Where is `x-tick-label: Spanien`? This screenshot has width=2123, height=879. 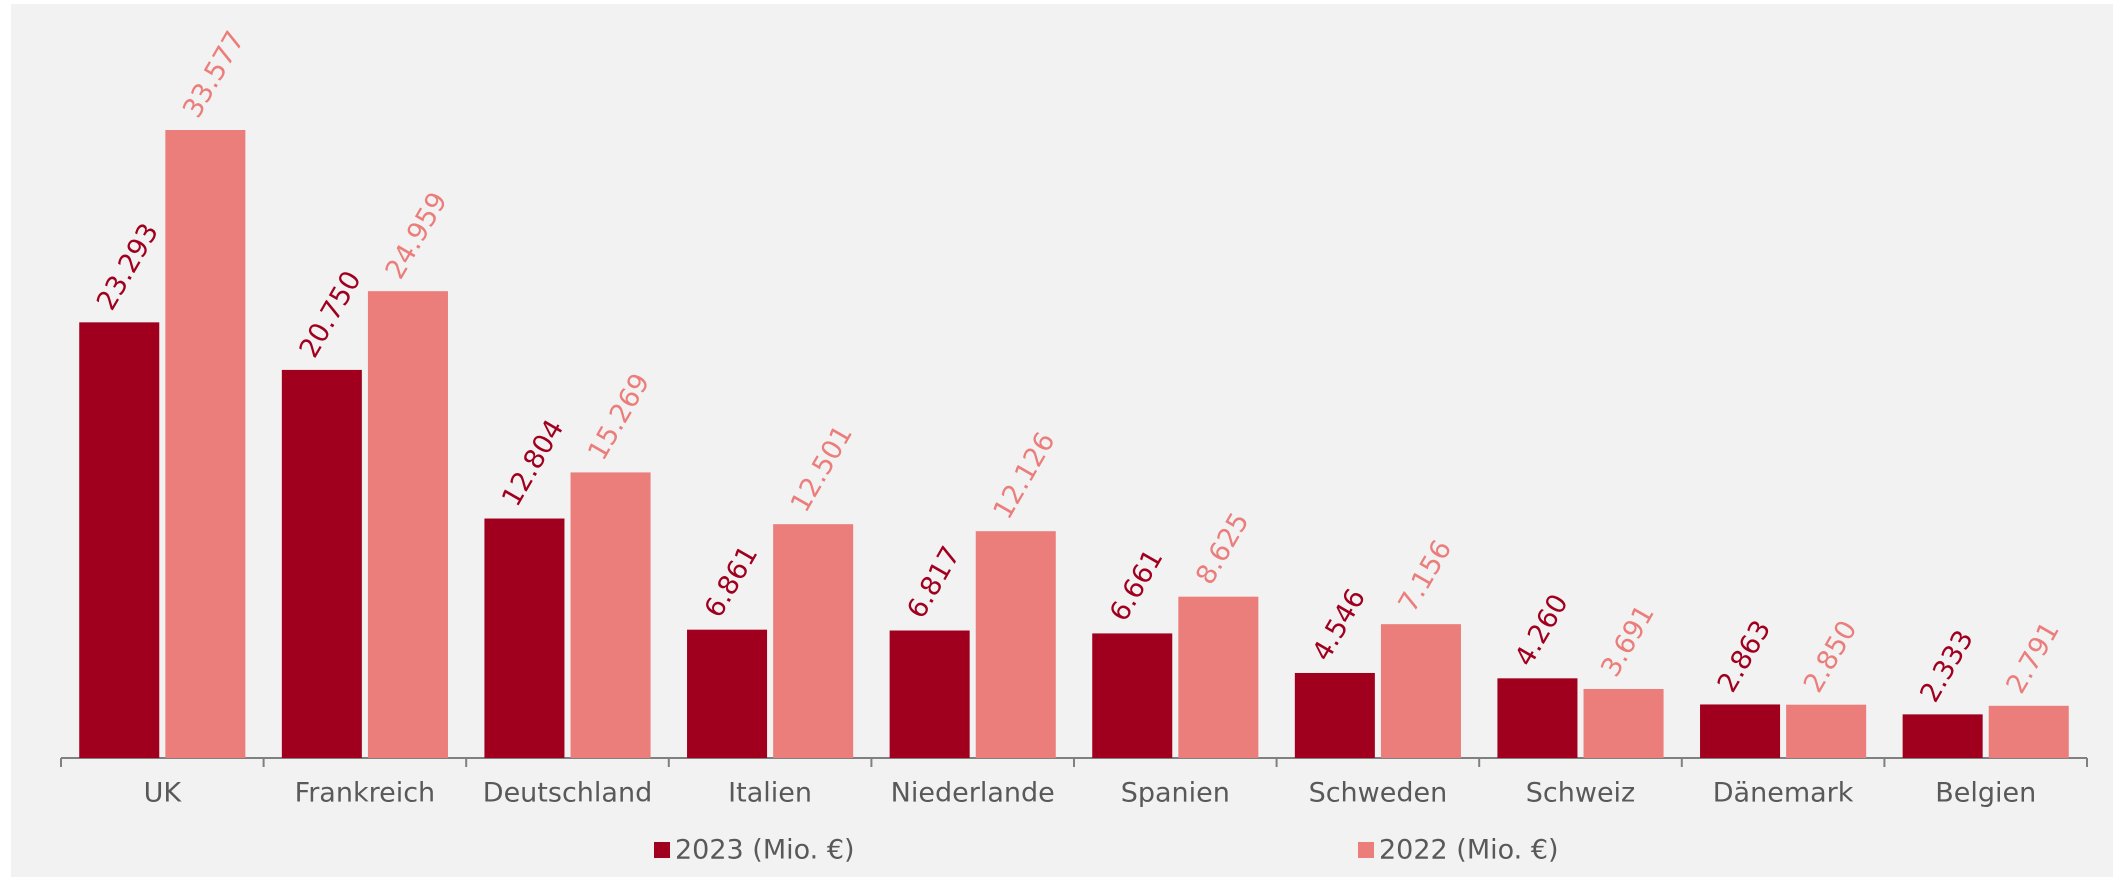
x-tick-label: Spanien is located at coordinates (1175, 793).